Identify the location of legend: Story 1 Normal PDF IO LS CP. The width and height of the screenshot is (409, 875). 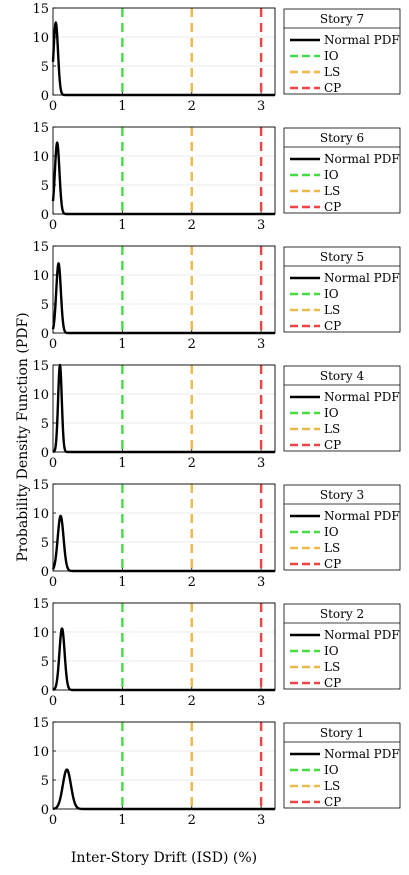
(342, 765).